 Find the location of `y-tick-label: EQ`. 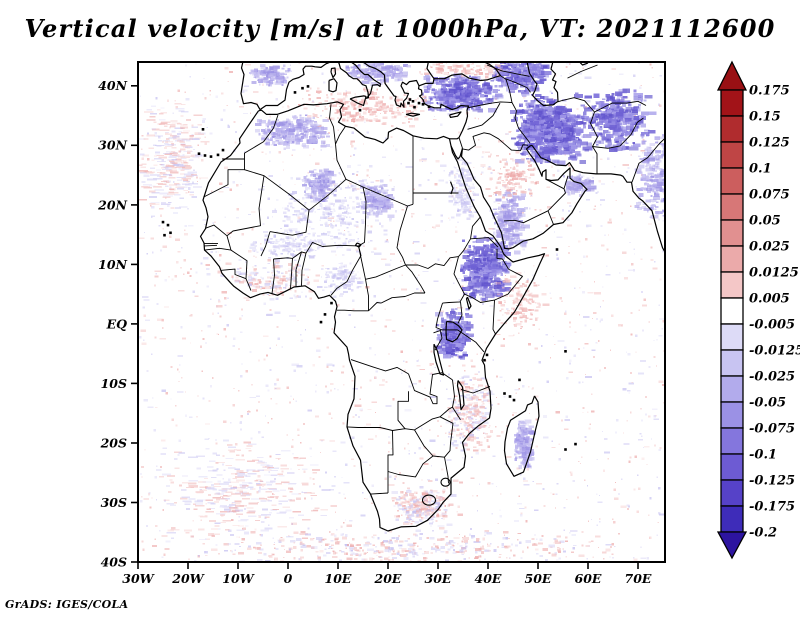

y-tick-label: EQ is located at coordinates (117, 323).